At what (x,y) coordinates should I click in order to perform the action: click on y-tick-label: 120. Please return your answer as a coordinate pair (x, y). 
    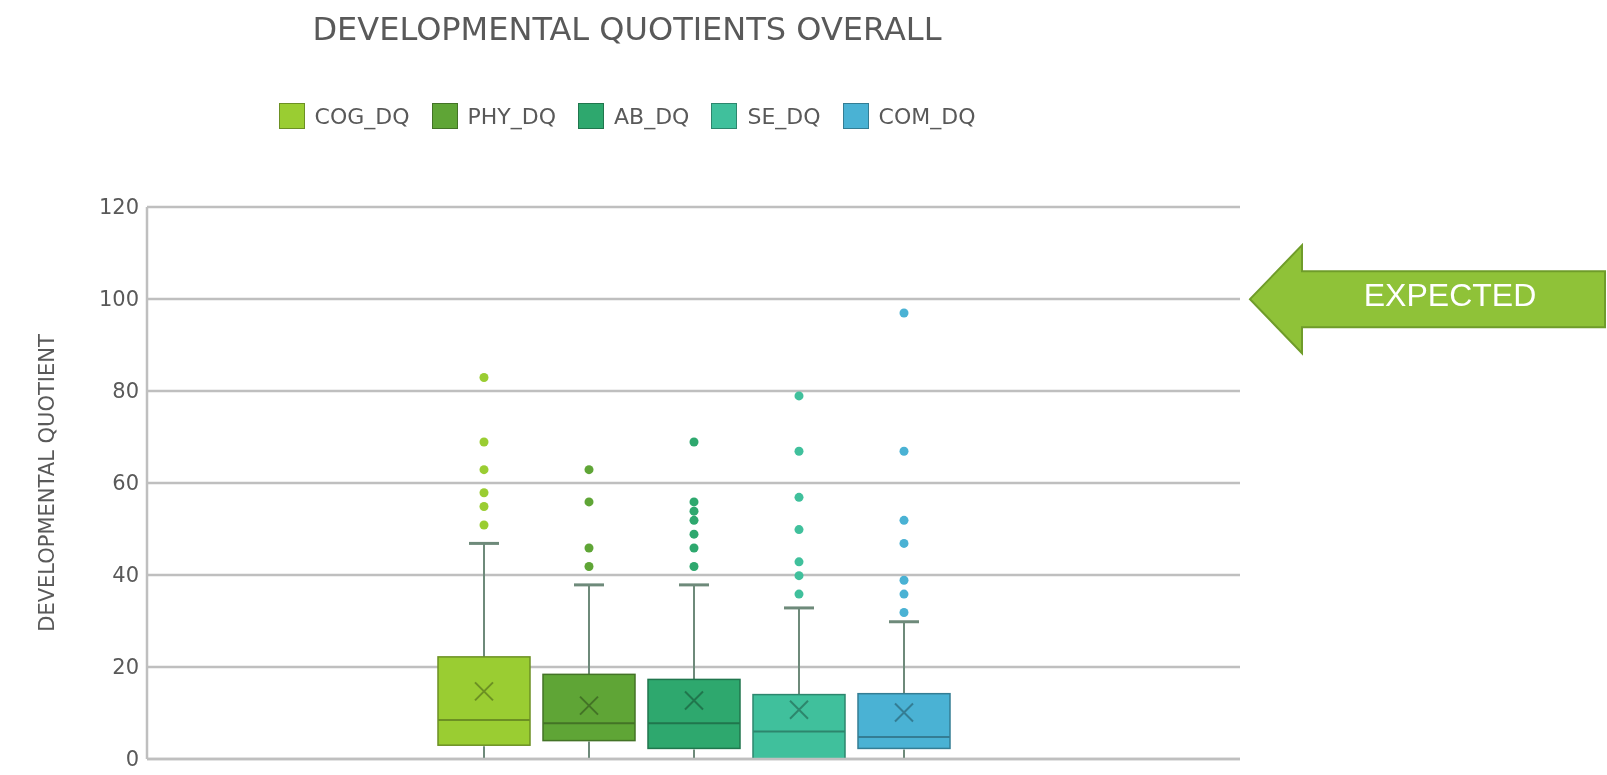
    Looking at the image, I should click on (118, 207).